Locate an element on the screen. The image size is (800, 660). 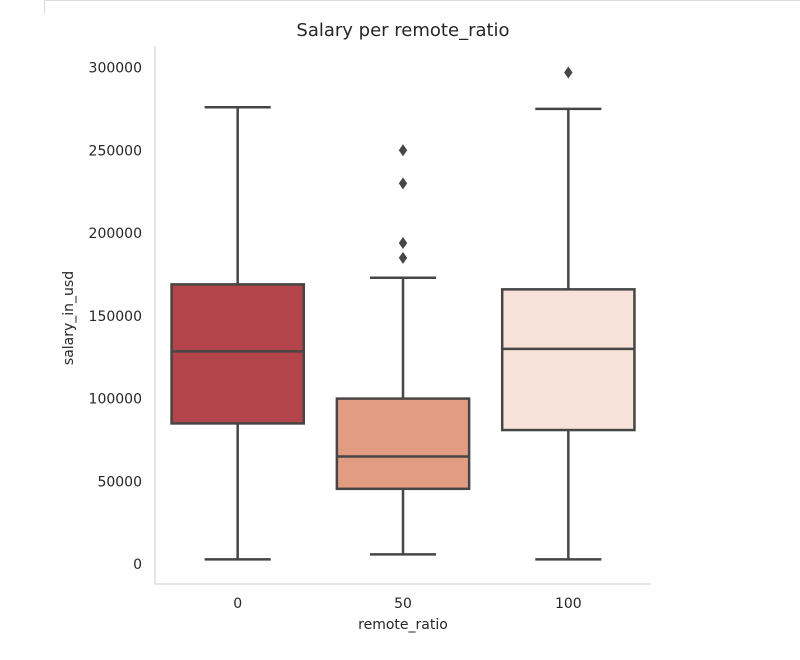
x-tick-label: 100 is located at coordinates (568, 604).